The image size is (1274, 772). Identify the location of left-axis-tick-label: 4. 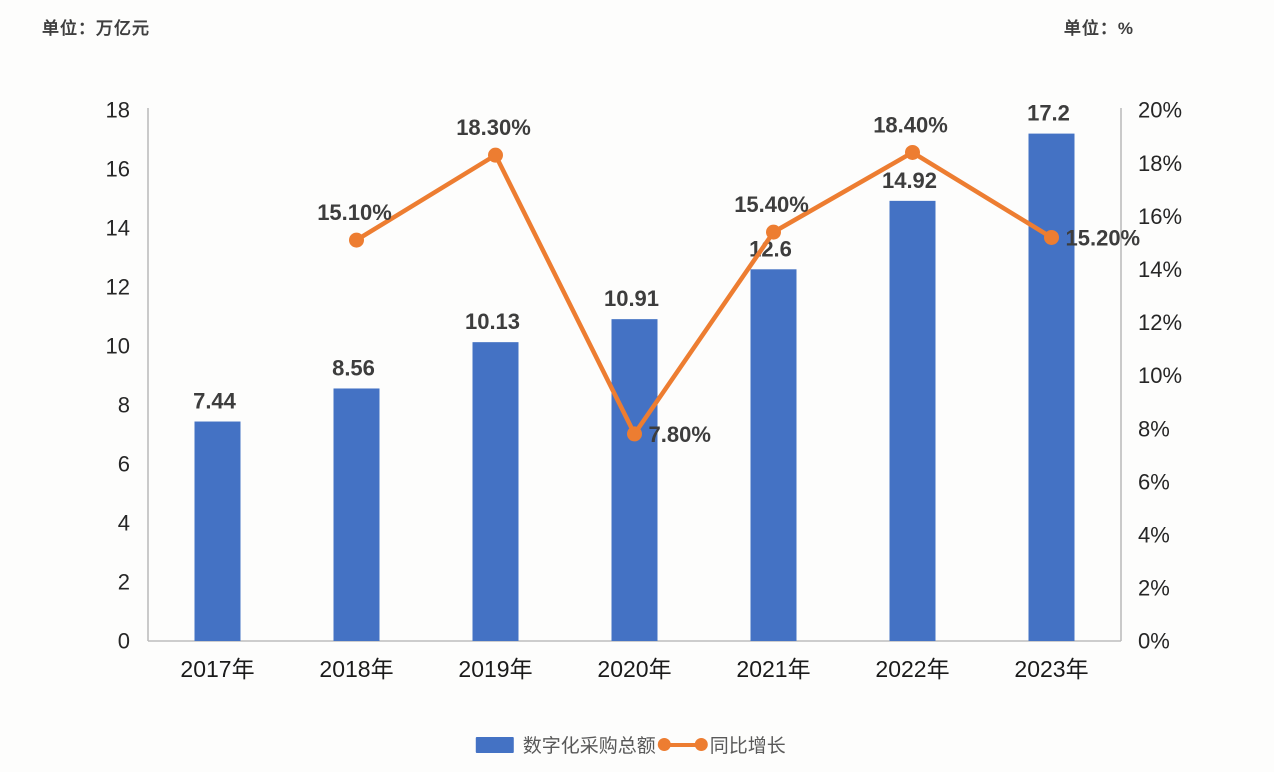
(124, 523).